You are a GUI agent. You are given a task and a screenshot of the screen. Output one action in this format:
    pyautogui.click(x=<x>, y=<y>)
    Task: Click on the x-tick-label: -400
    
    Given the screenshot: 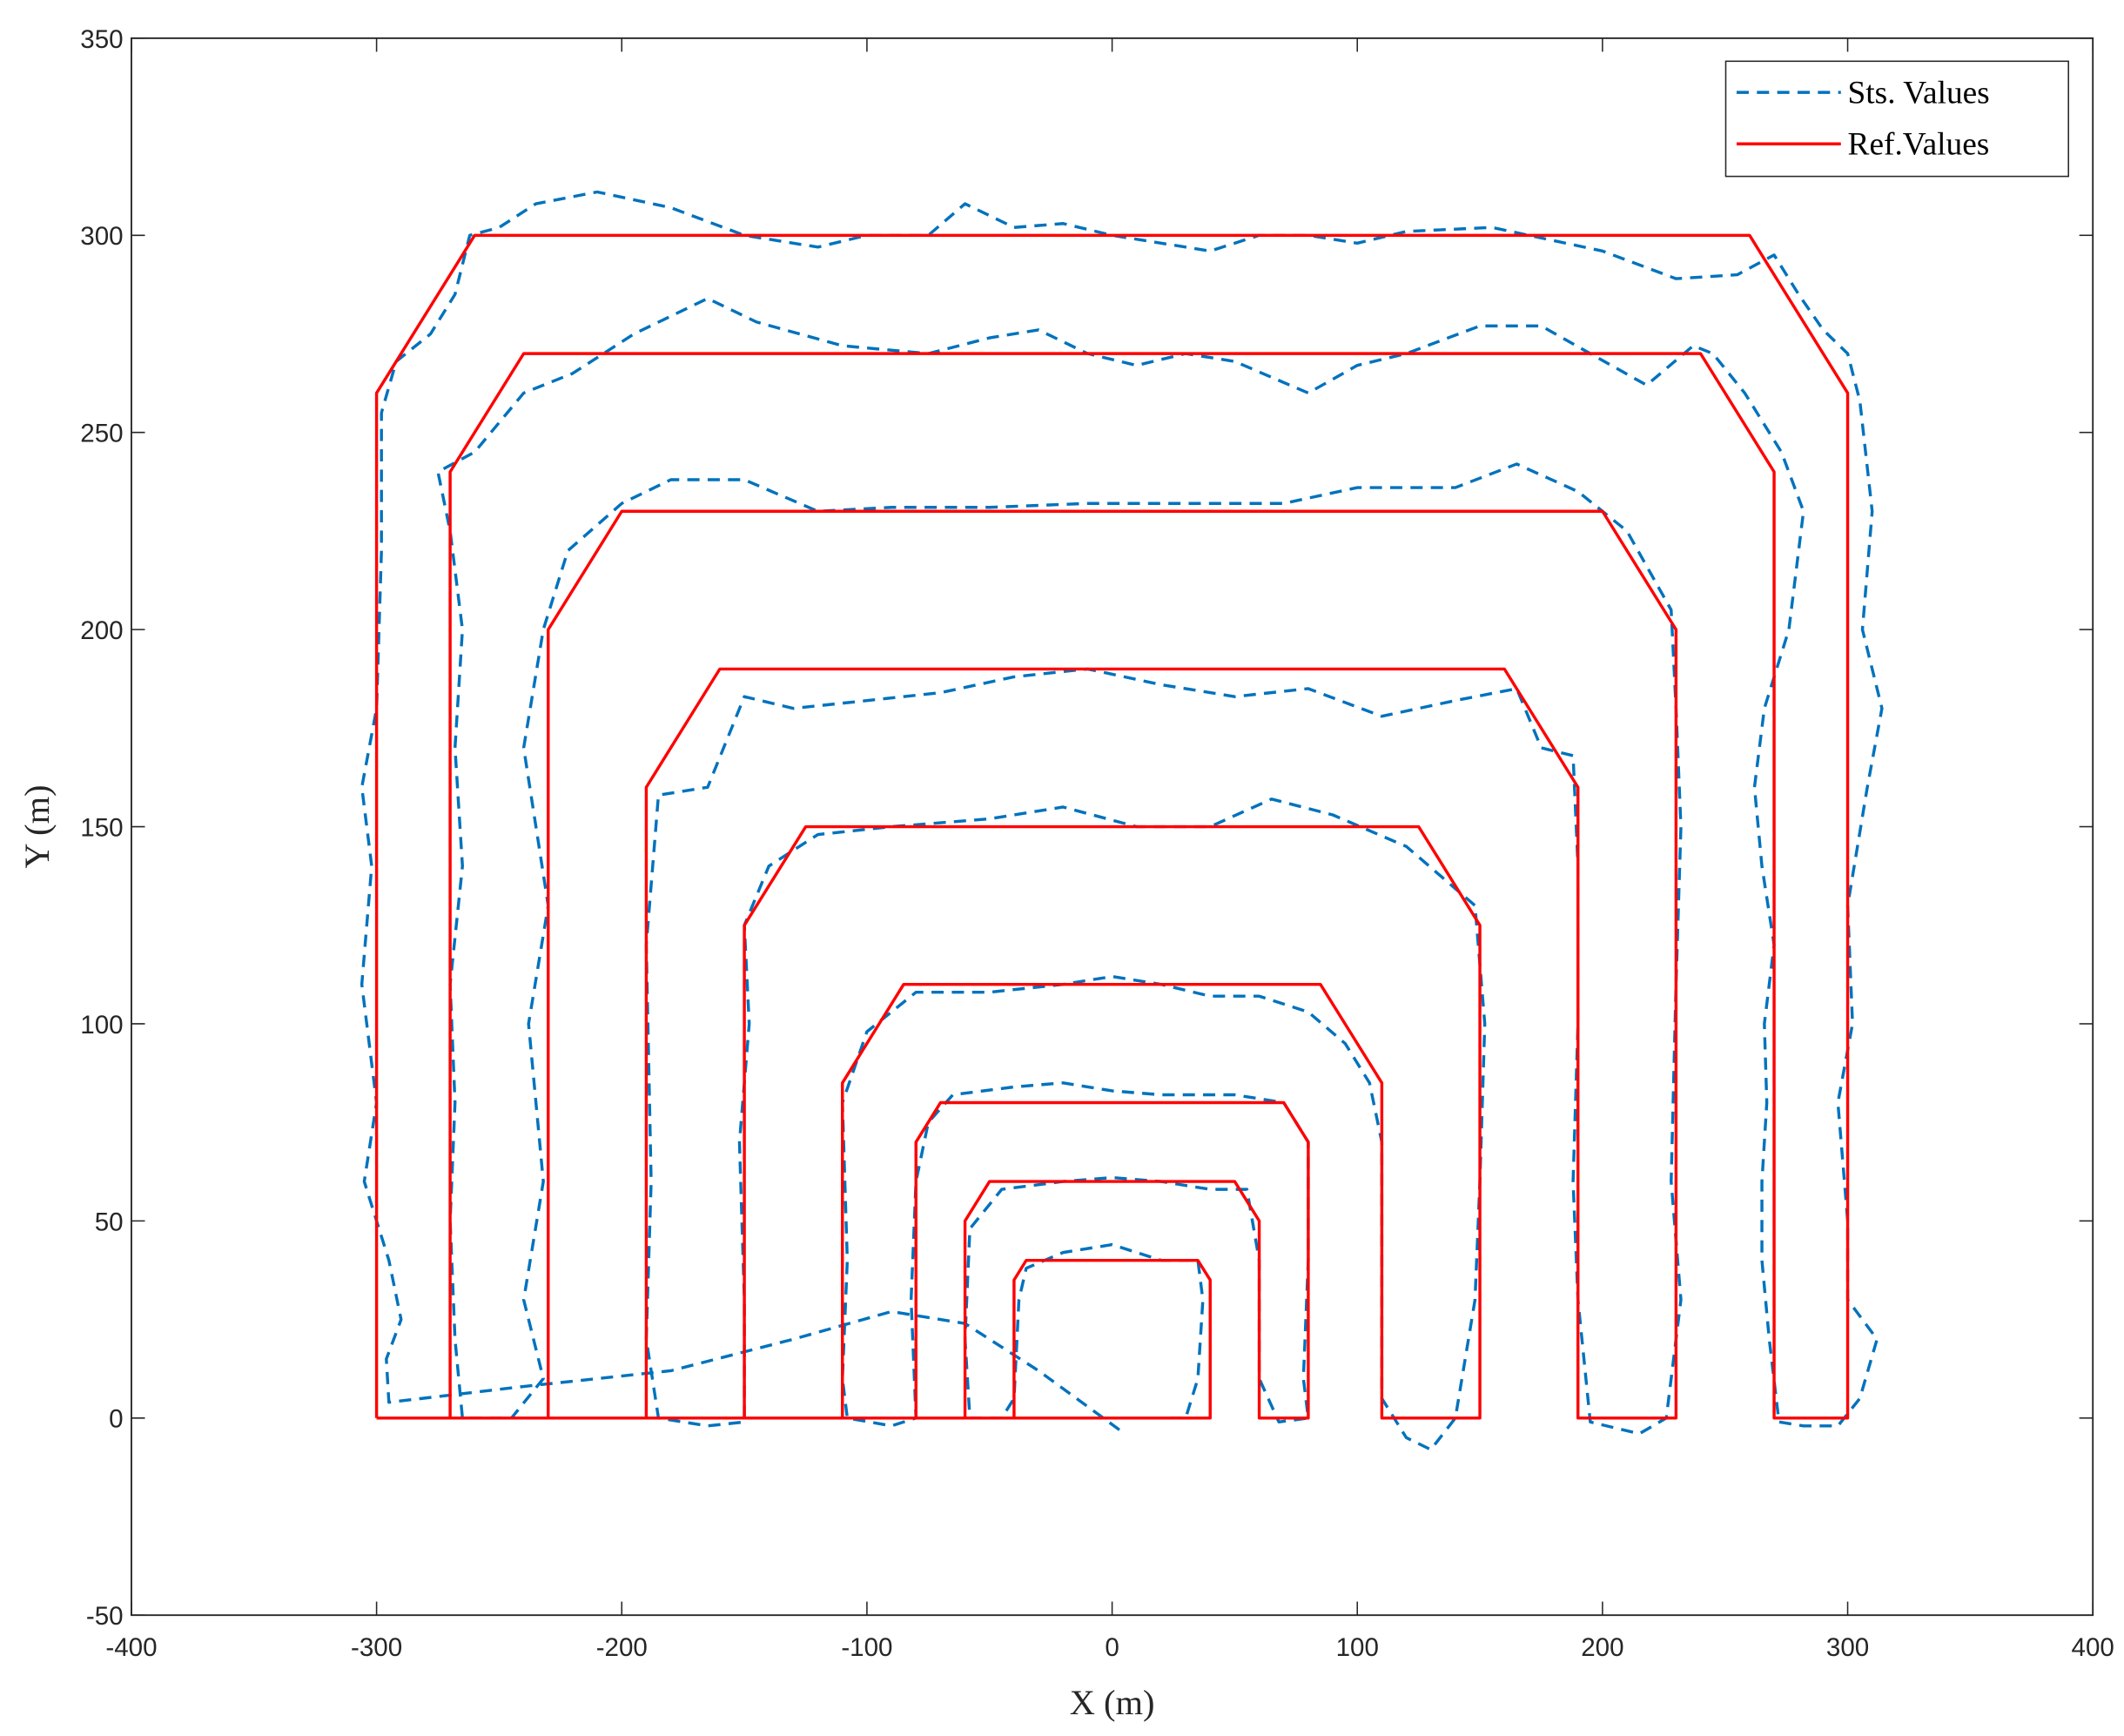 What is the action you would take?
    pyautogui.click(x=131, y=1647)
    